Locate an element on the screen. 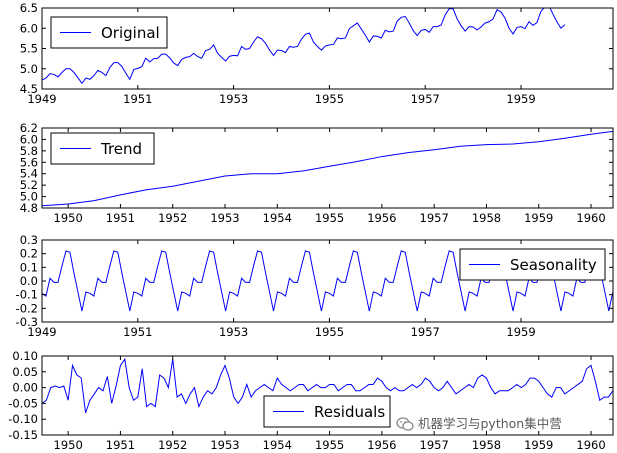 The image size is (617, 453). watermark: 机器学习与python集中营 is located at coordinates (479, 422).